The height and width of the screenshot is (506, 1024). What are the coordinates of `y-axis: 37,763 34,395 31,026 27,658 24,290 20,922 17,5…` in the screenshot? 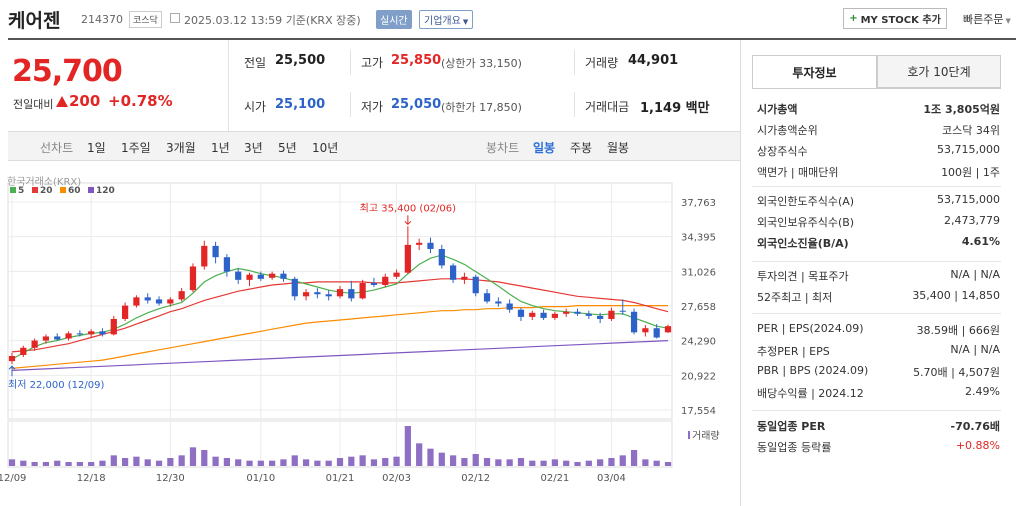 It's located at (698, 307).